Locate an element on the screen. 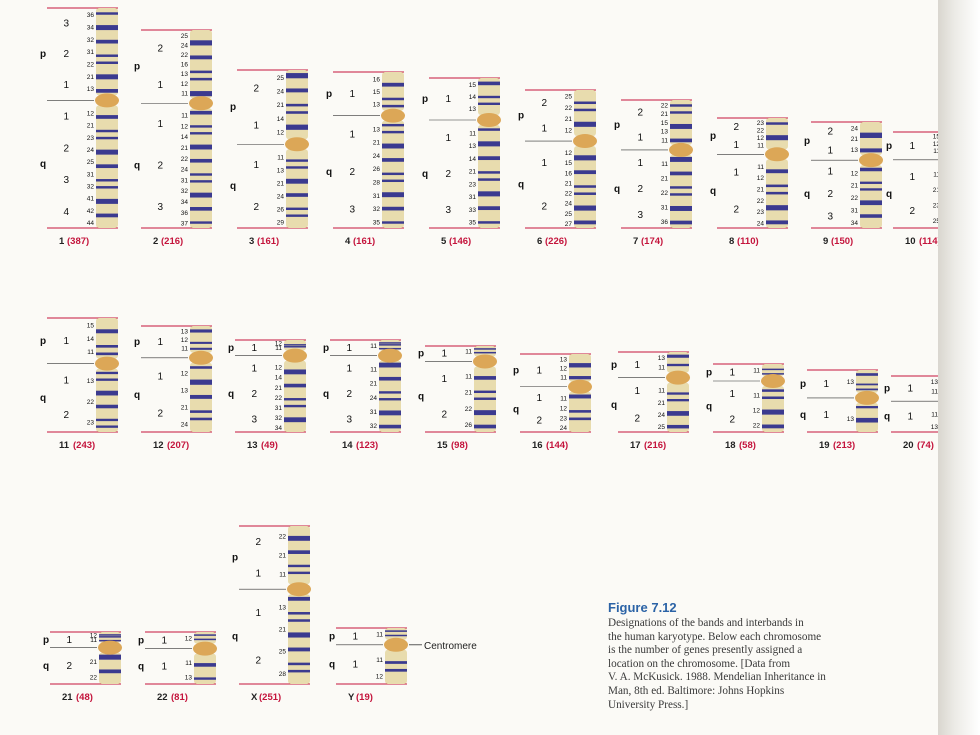  band-number: 14 is located at coordinates (281, 119).